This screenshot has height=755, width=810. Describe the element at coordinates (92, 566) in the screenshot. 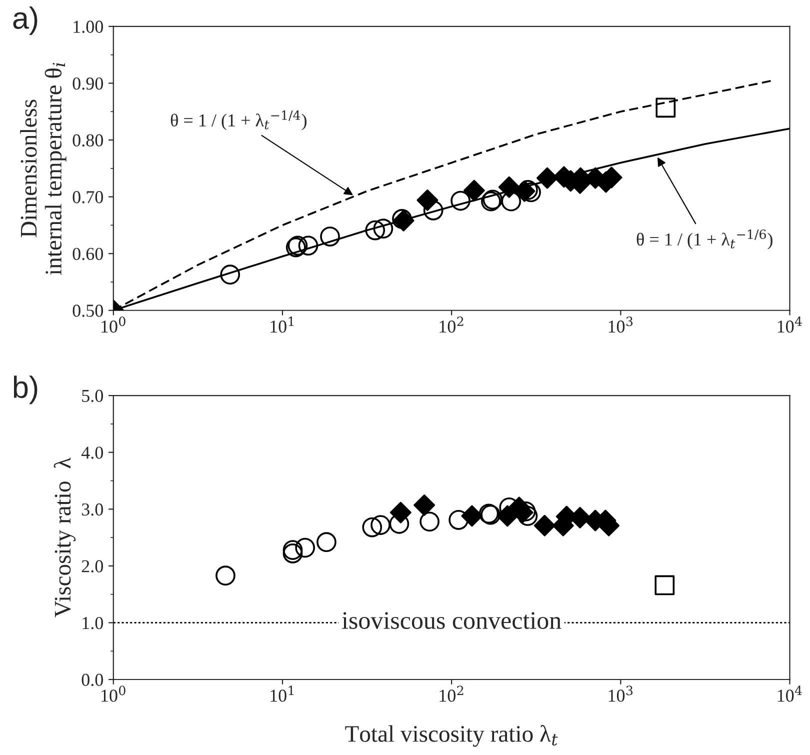

I see `y-tick-label: 2.0` at that location.